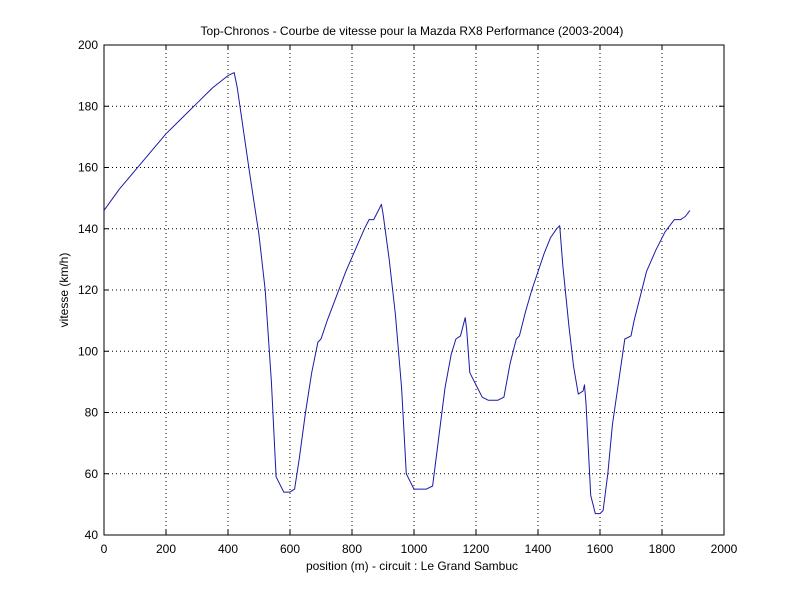 Image resolution: width=800 pixels, height=601 pixels. I want to click on x-tick-label: 800, so click(352, 549).